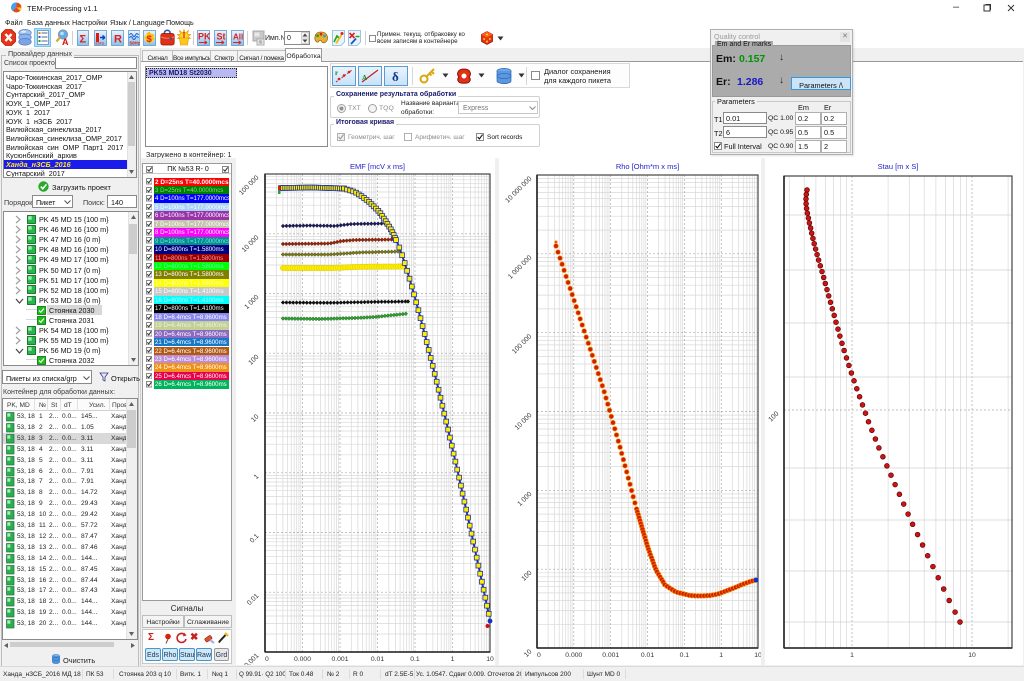 Image resolution: width=1024 pixels, height=681 pixels. I want to click on svg-text: 50Hz, so click(134, 43).